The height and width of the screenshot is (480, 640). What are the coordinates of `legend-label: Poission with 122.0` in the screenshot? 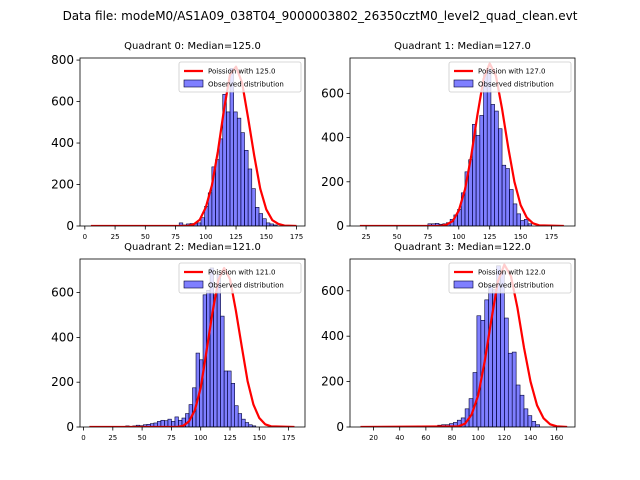 It's located at (512, 273).